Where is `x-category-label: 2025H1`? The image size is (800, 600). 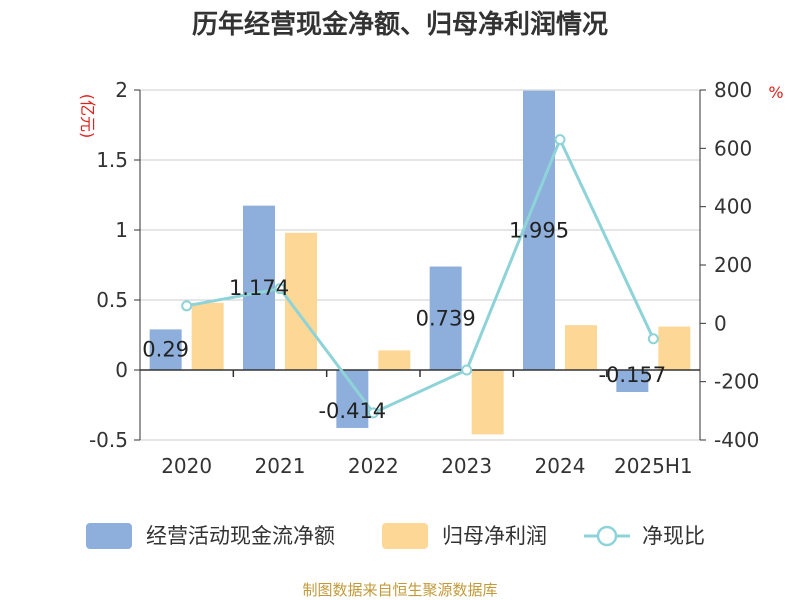
x-category-label: 2025H1 is located at coordinates (653, 466).